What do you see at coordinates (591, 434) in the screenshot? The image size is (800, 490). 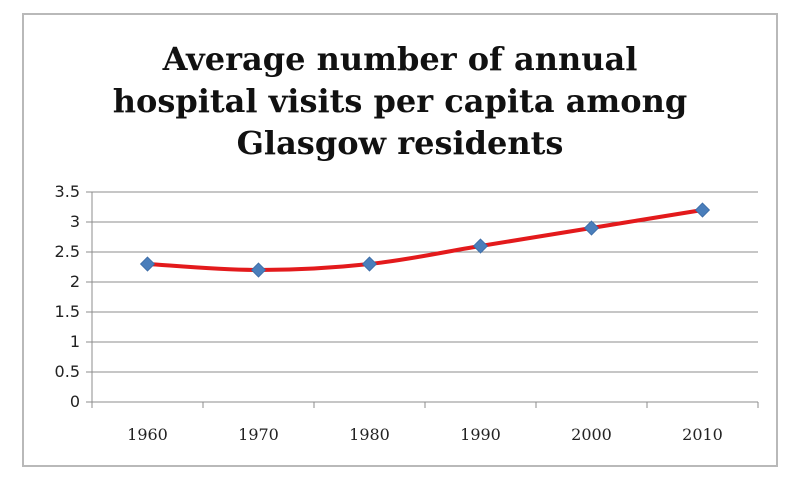 I see `x-tick-label: 2000` at bounding box center [591, 434].